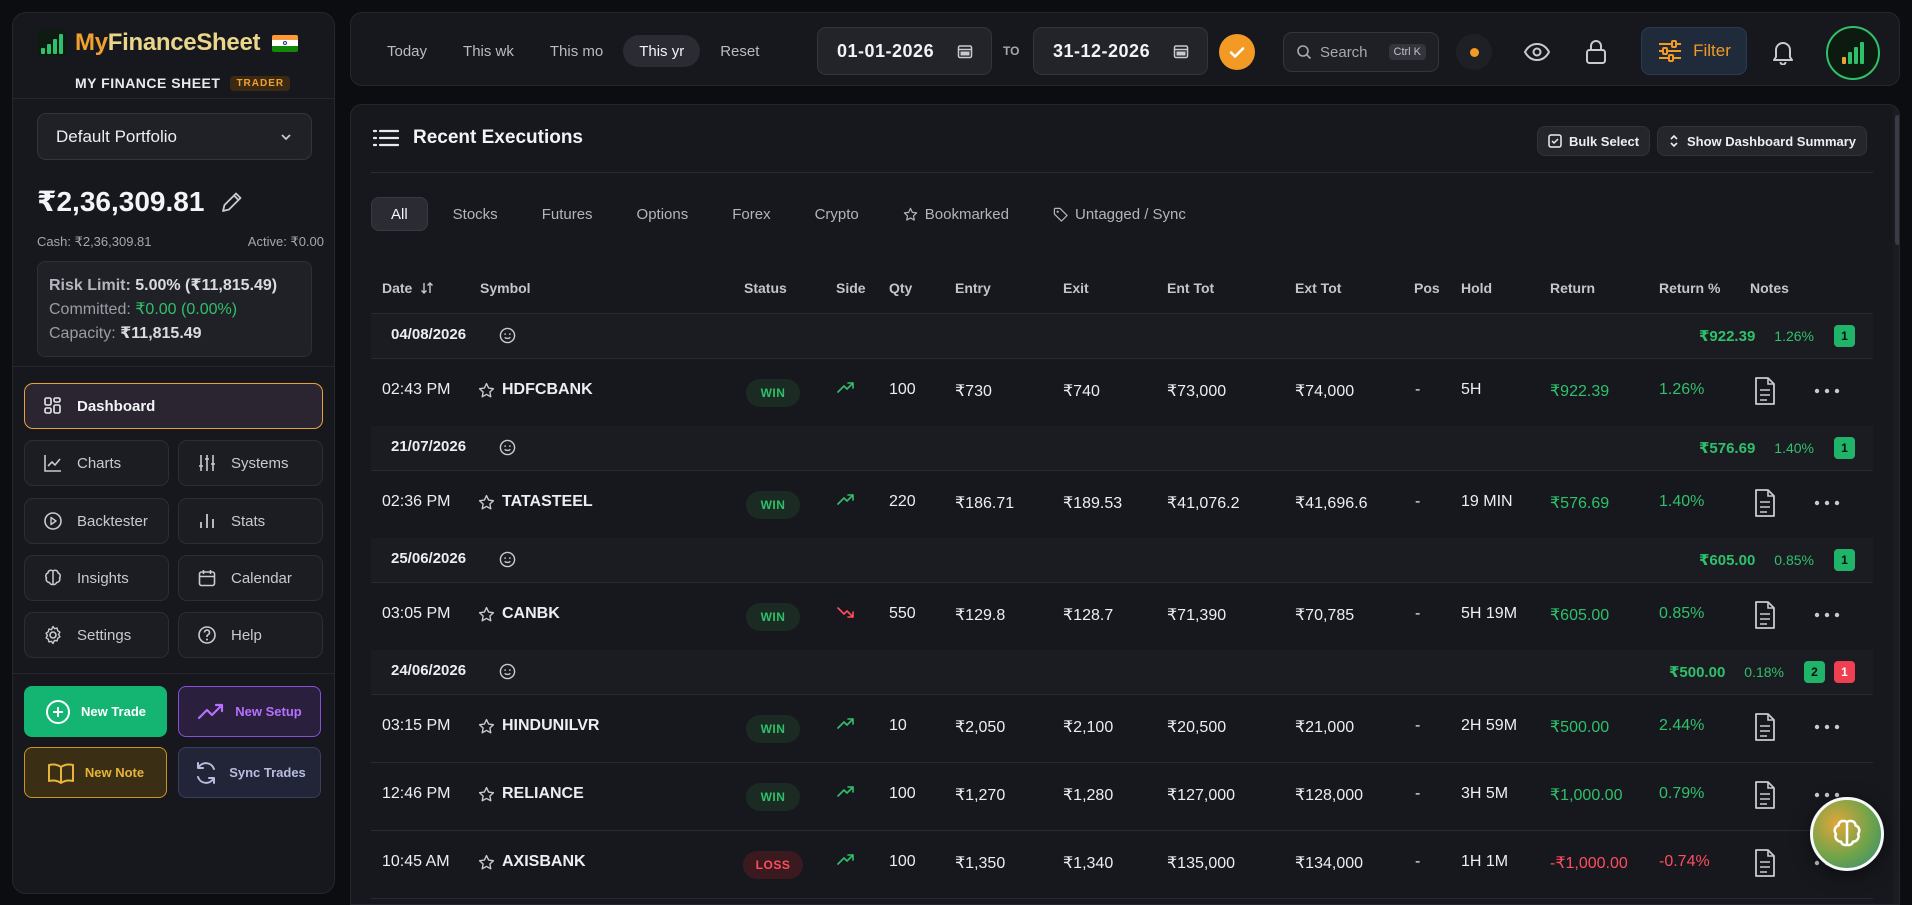 The image size is (1912, 905). What do you see at coordinates (1122, 172) in the screenshot?
I see `divider` at bounding box center [1122, 172].